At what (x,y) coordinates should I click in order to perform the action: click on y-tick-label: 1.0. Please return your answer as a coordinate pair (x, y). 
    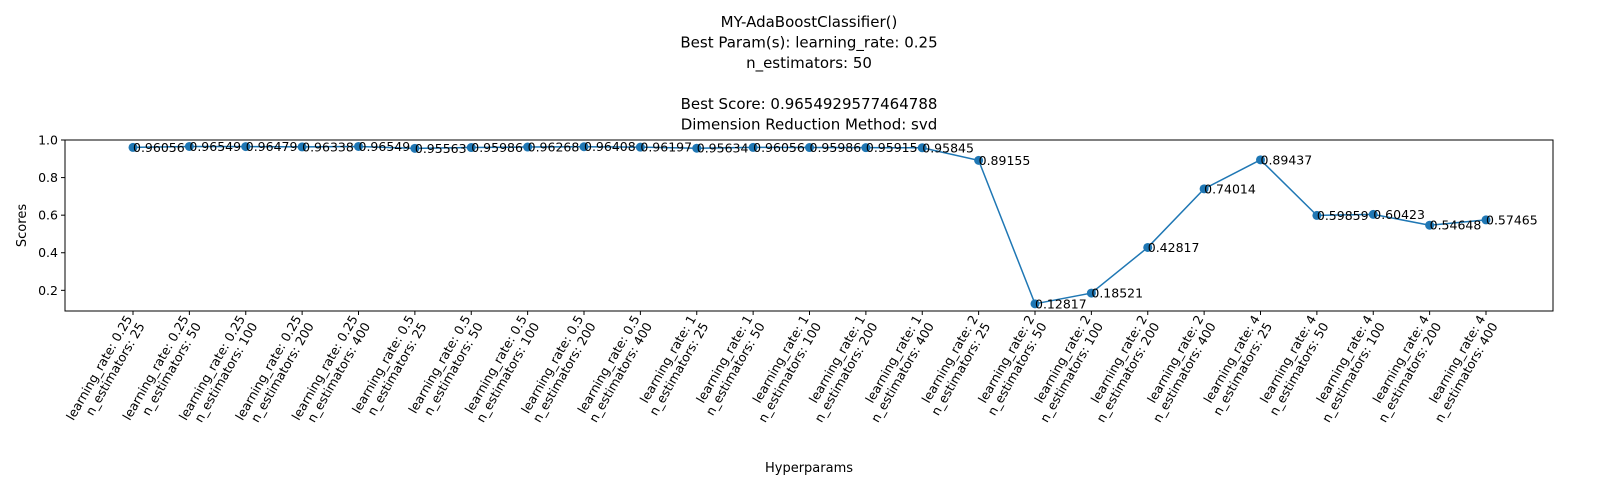
    Looking at the image, I should click on (48, 140).